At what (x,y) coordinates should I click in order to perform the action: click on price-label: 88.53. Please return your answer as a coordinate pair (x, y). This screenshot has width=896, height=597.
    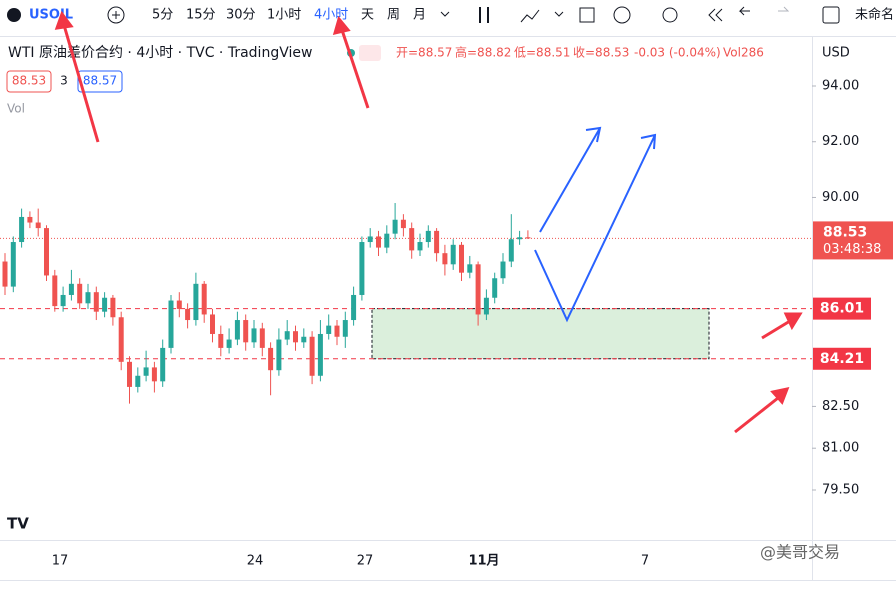
    Looking at the image, I should click on (845, 232).